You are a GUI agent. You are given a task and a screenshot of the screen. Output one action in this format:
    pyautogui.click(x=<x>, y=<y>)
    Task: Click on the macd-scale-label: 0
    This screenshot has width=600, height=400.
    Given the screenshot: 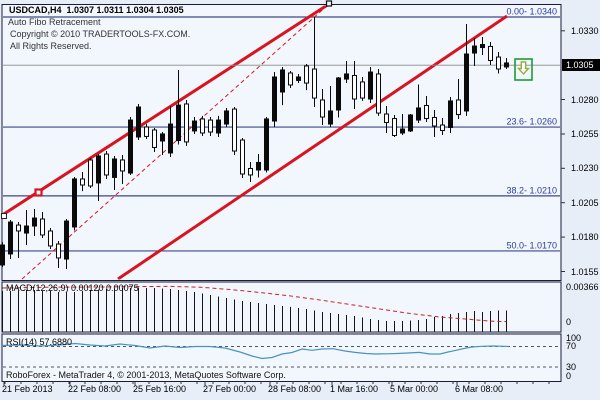 What is the action you would take?
    pyautogui.click(x=569, y=322)
    